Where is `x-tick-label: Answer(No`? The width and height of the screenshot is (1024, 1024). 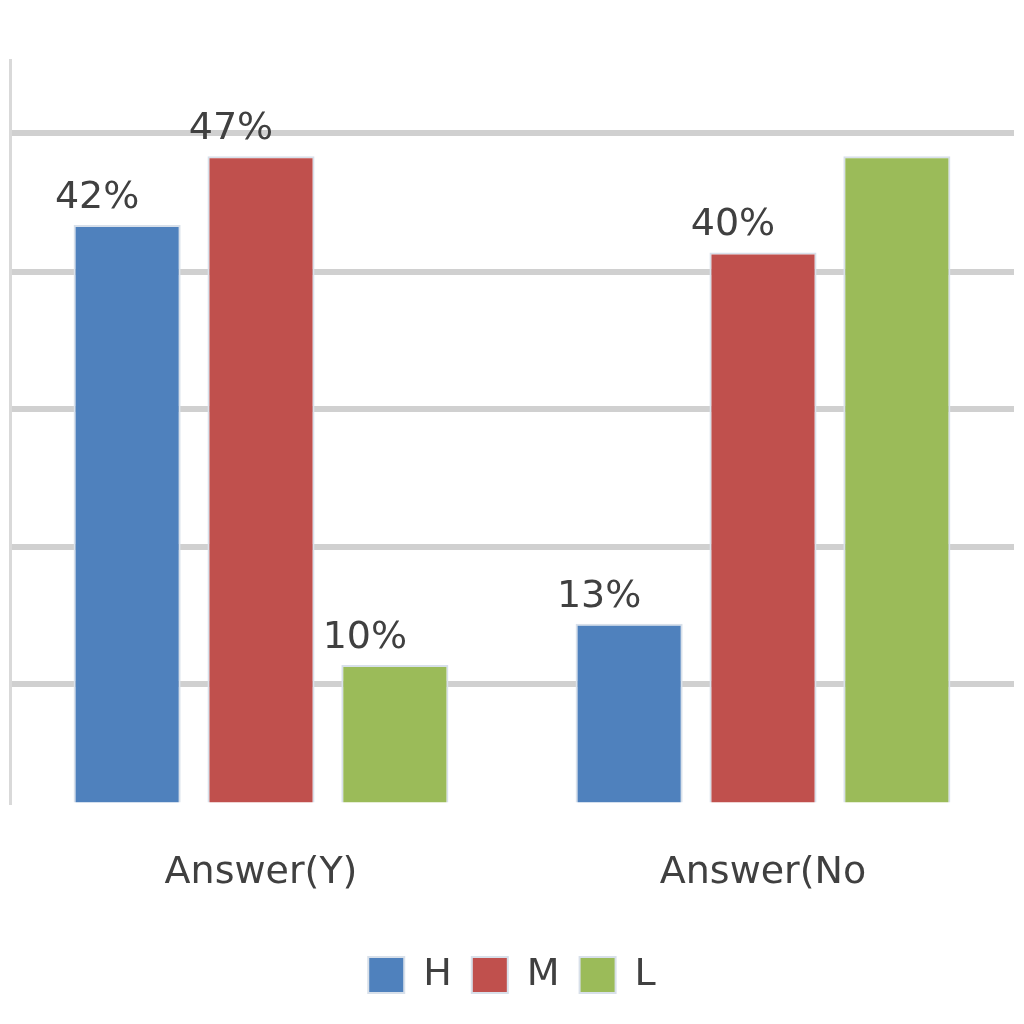
x-tick-label: Answer(No is located at coordinates (763, 870).